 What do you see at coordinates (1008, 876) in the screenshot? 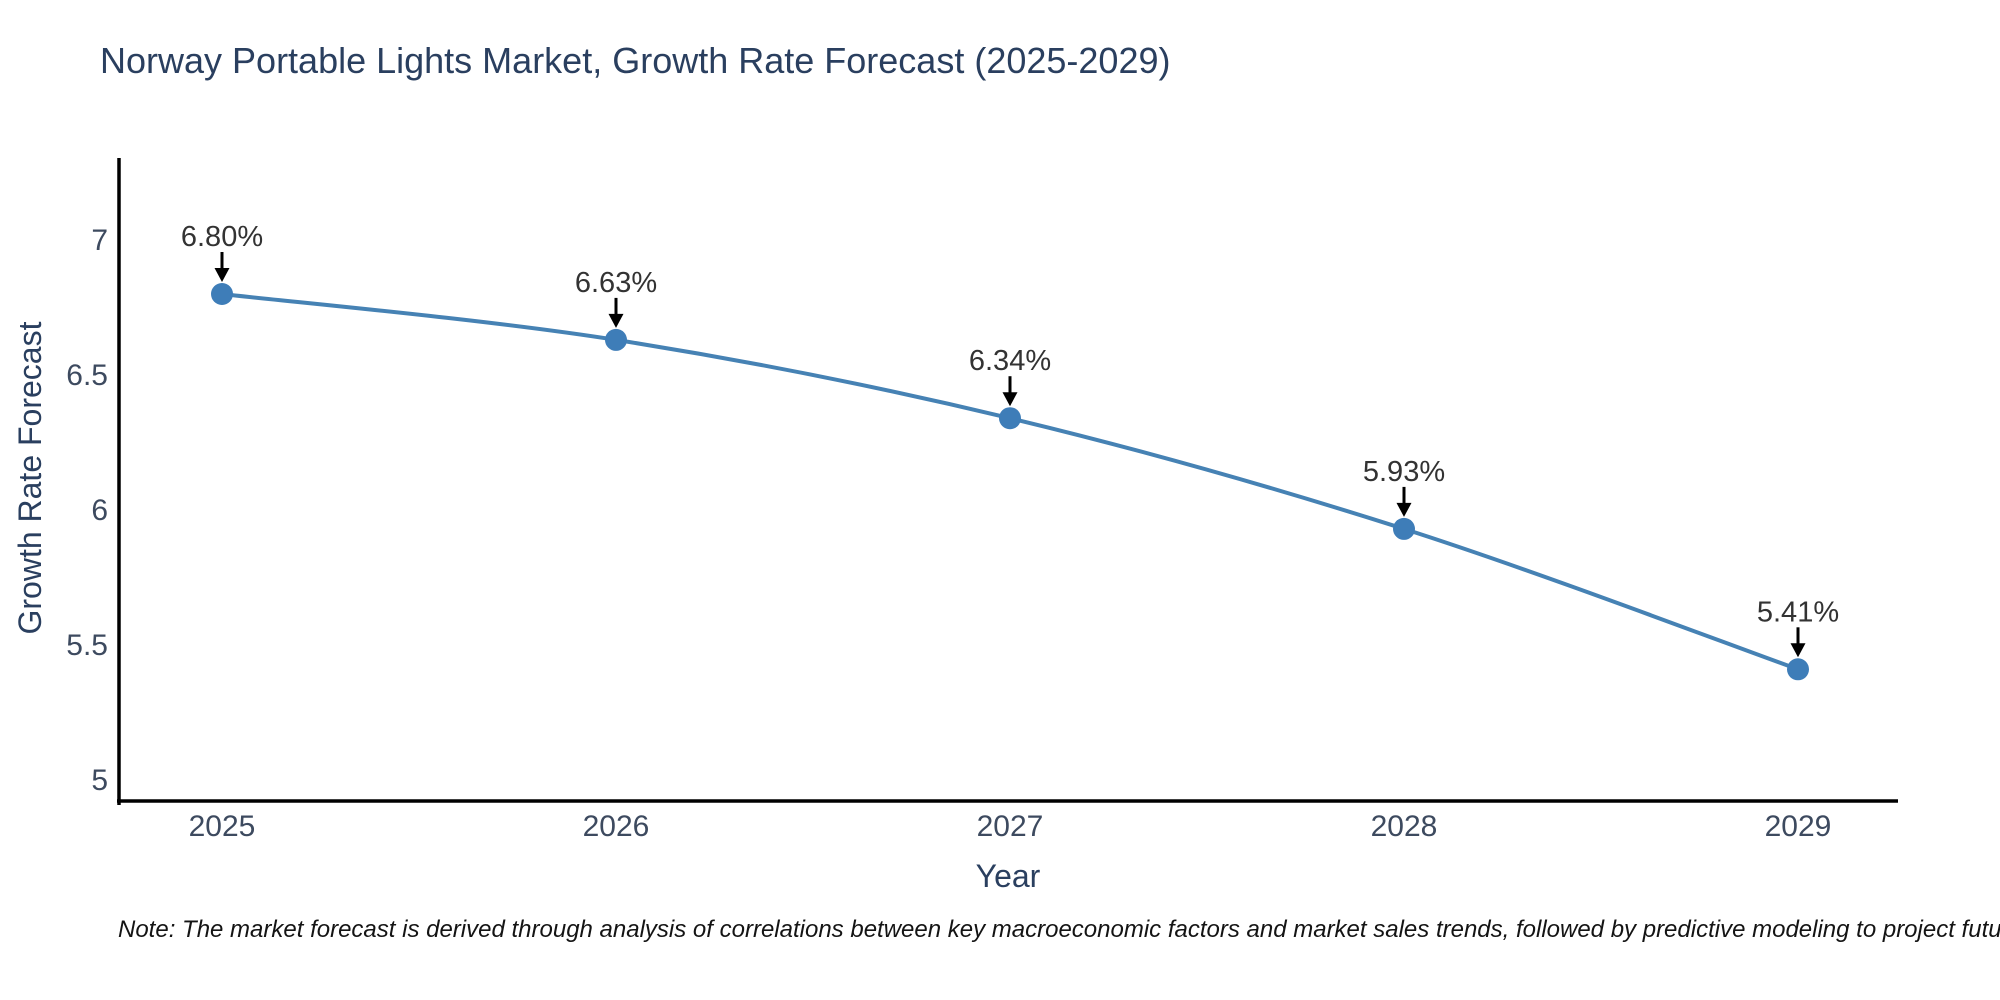
I see `x-axis-title: Year` at bounding box center [1008, 876].